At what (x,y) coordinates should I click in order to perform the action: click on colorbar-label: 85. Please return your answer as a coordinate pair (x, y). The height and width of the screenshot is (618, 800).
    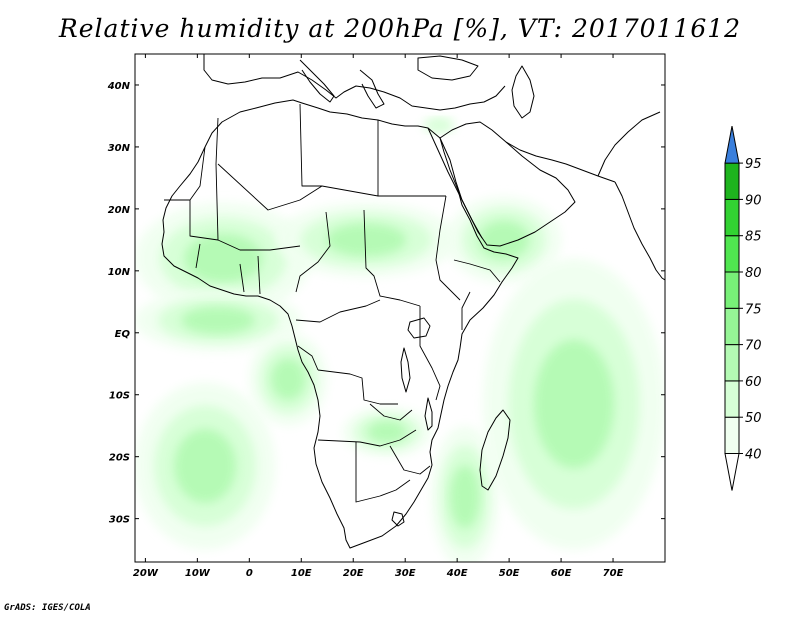
    Looking at the image, I should click on (753, 237).